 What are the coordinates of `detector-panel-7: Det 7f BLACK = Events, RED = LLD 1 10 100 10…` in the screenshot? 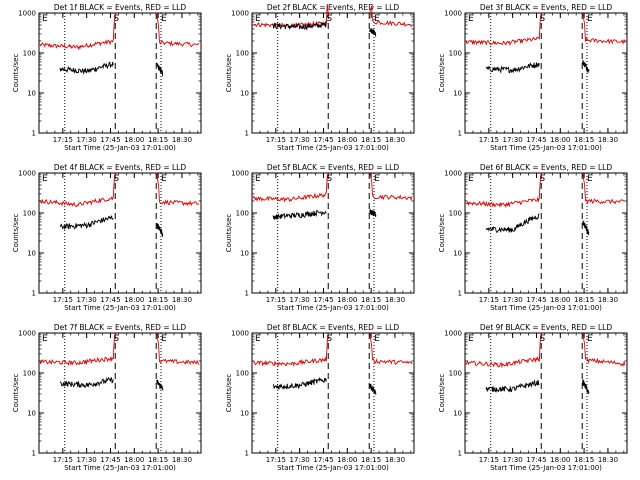 It's located at (107, 397).